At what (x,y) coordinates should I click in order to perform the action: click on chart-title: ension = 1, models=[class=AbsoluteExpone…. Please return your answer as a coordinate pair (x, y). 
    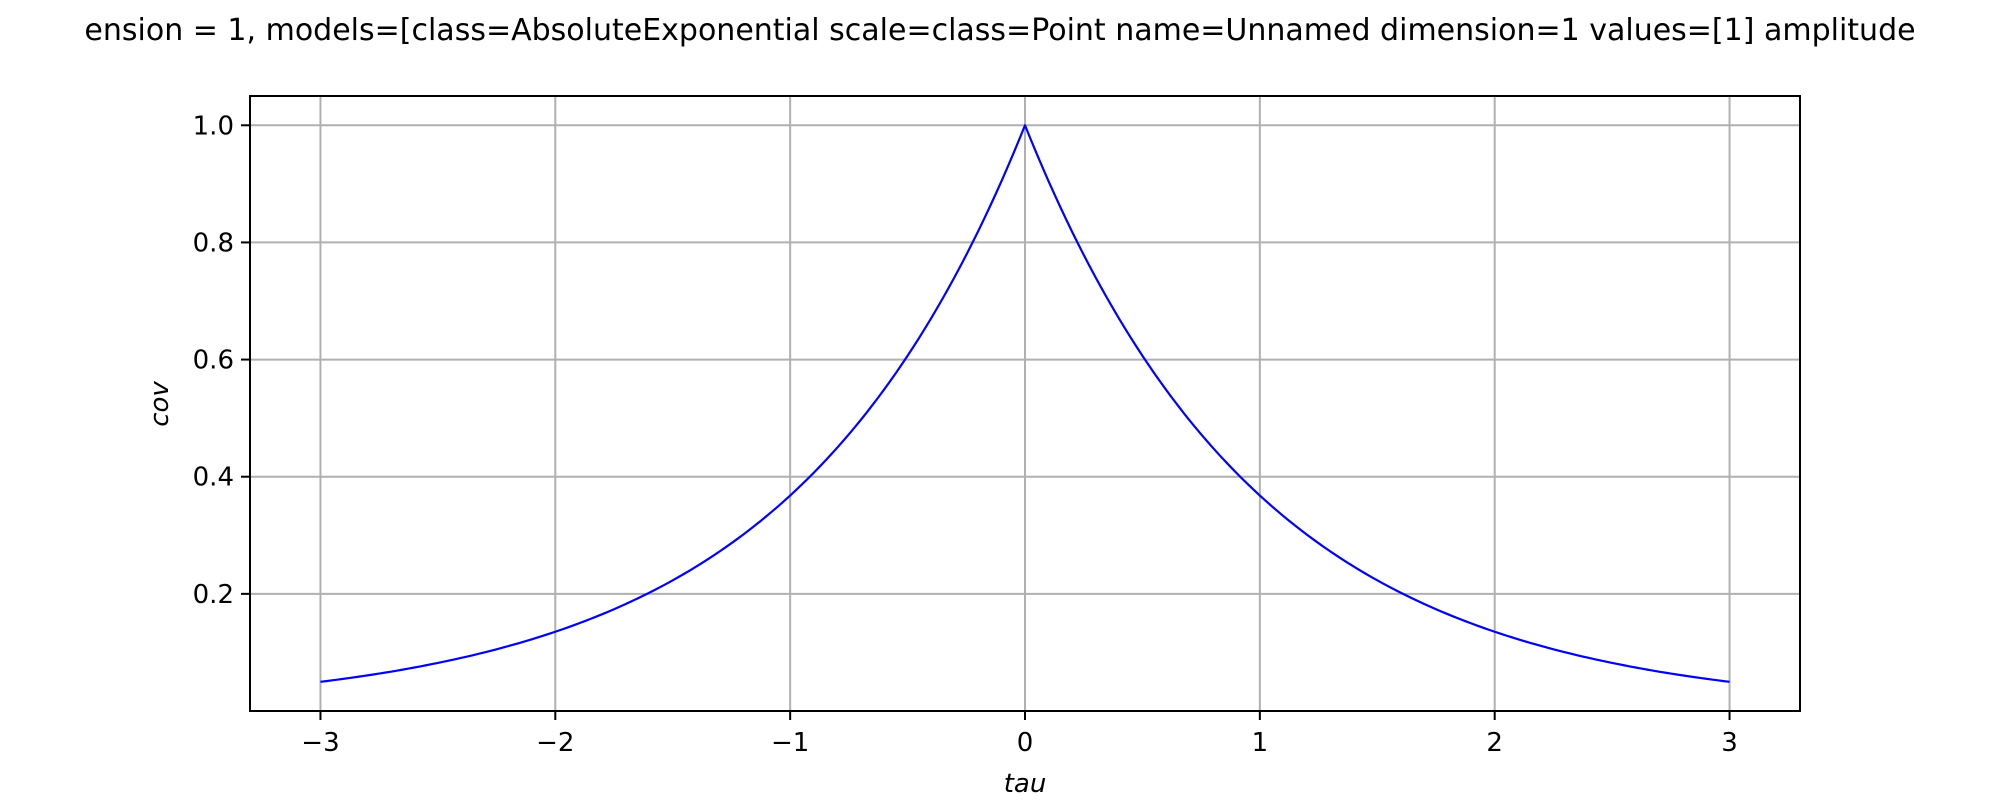
    Looking at the image, I should click on (999, 30).